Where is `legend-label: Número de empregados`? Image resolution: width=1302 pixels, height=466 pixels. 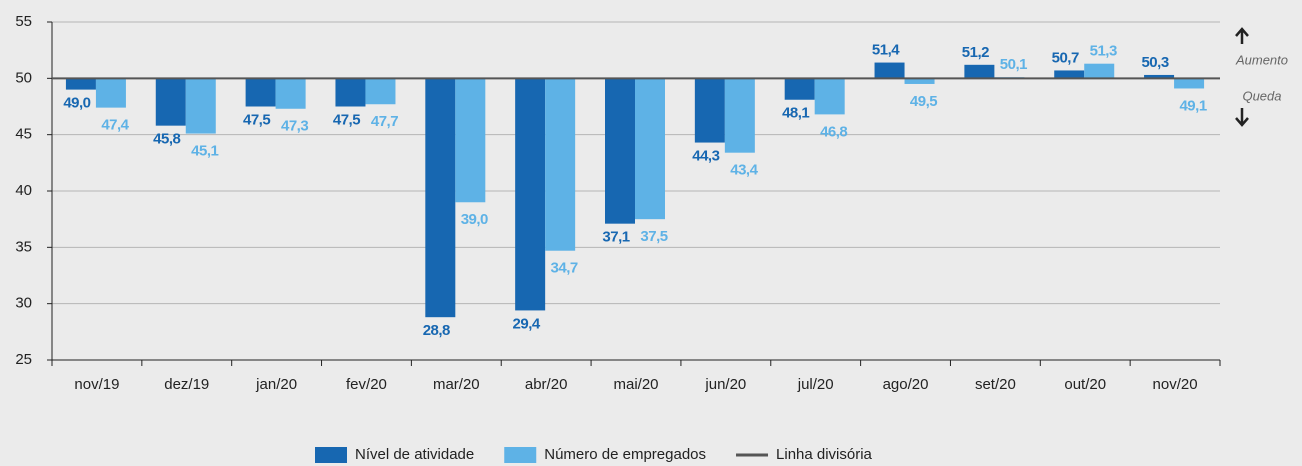 legend-label: Número de empregados is located at coordinates (625, 454).